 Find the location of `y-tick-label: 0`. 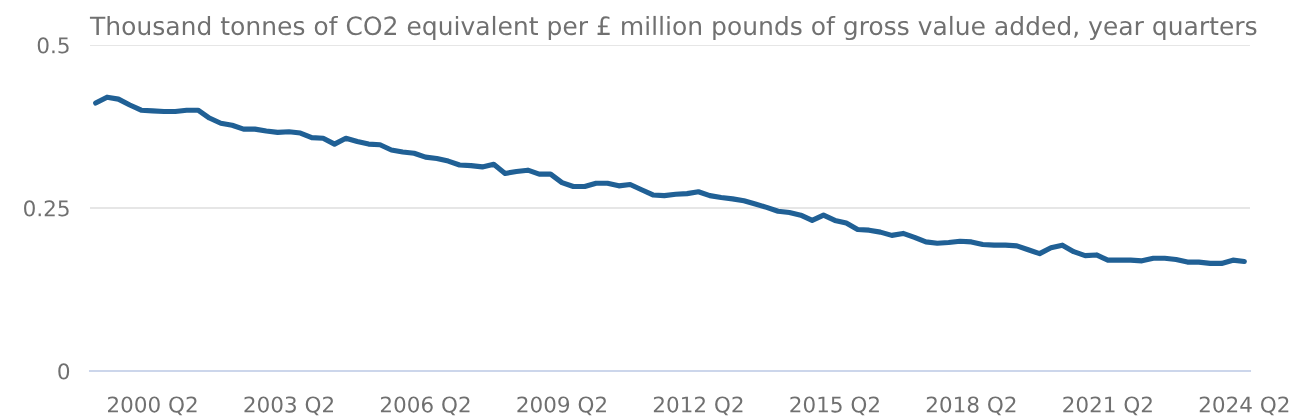

y-tick-label: 0 is located at coordinates (64, 371).